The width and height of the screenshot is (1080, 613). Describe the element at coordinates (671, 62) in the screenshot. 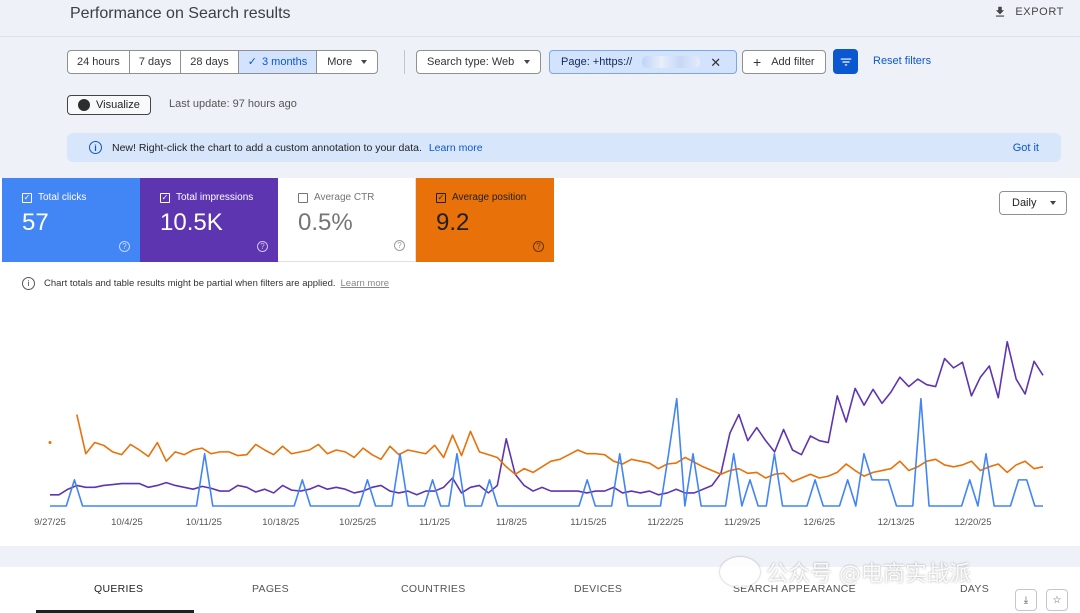

I see `redacted-url` at that location.